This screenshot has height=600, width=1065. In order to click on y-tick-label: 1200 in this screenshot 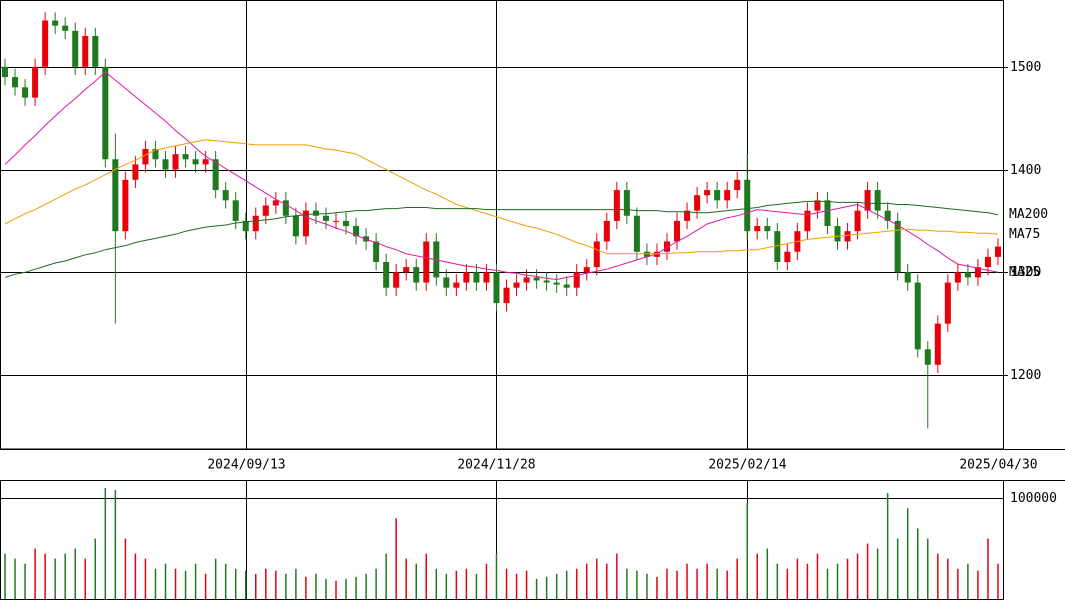, I will do `click(1025, 375)`.